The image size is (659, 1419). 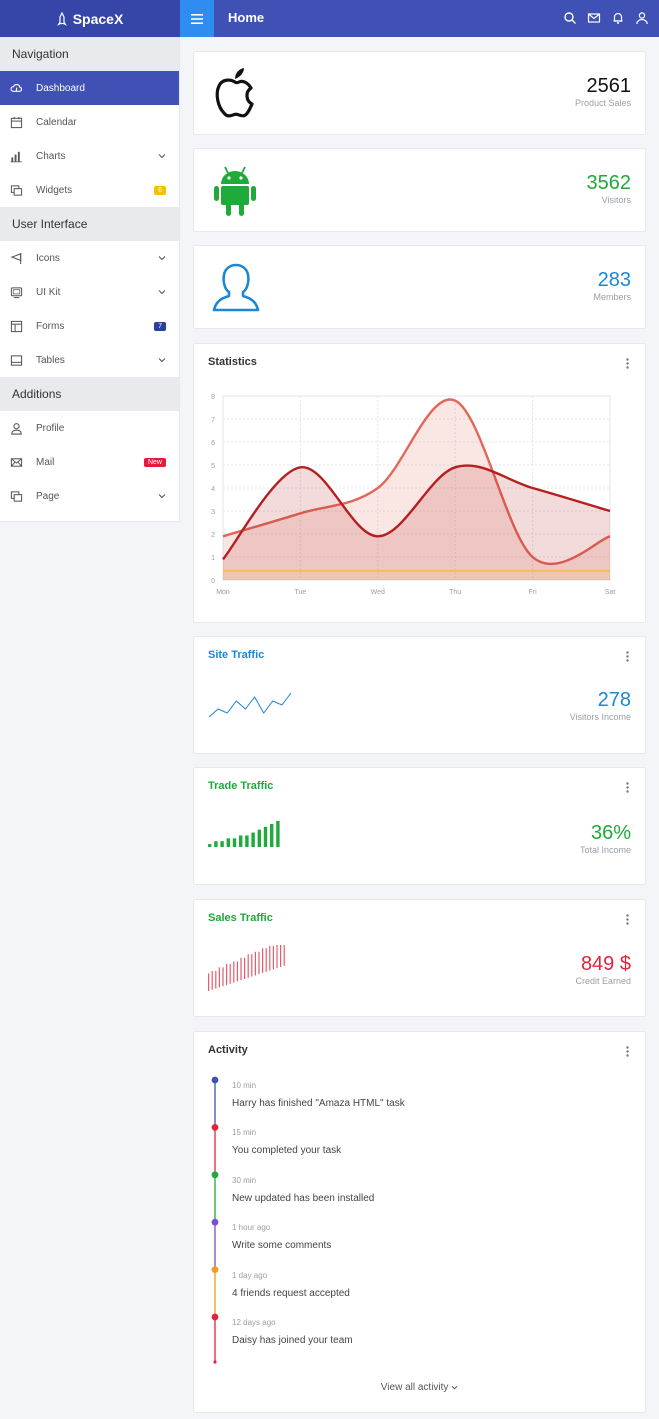 What do you see at coordinates (254, 1322) in the screenshot?
I see `activity-time: 12 days ago` at bounding box center [254, 1322].